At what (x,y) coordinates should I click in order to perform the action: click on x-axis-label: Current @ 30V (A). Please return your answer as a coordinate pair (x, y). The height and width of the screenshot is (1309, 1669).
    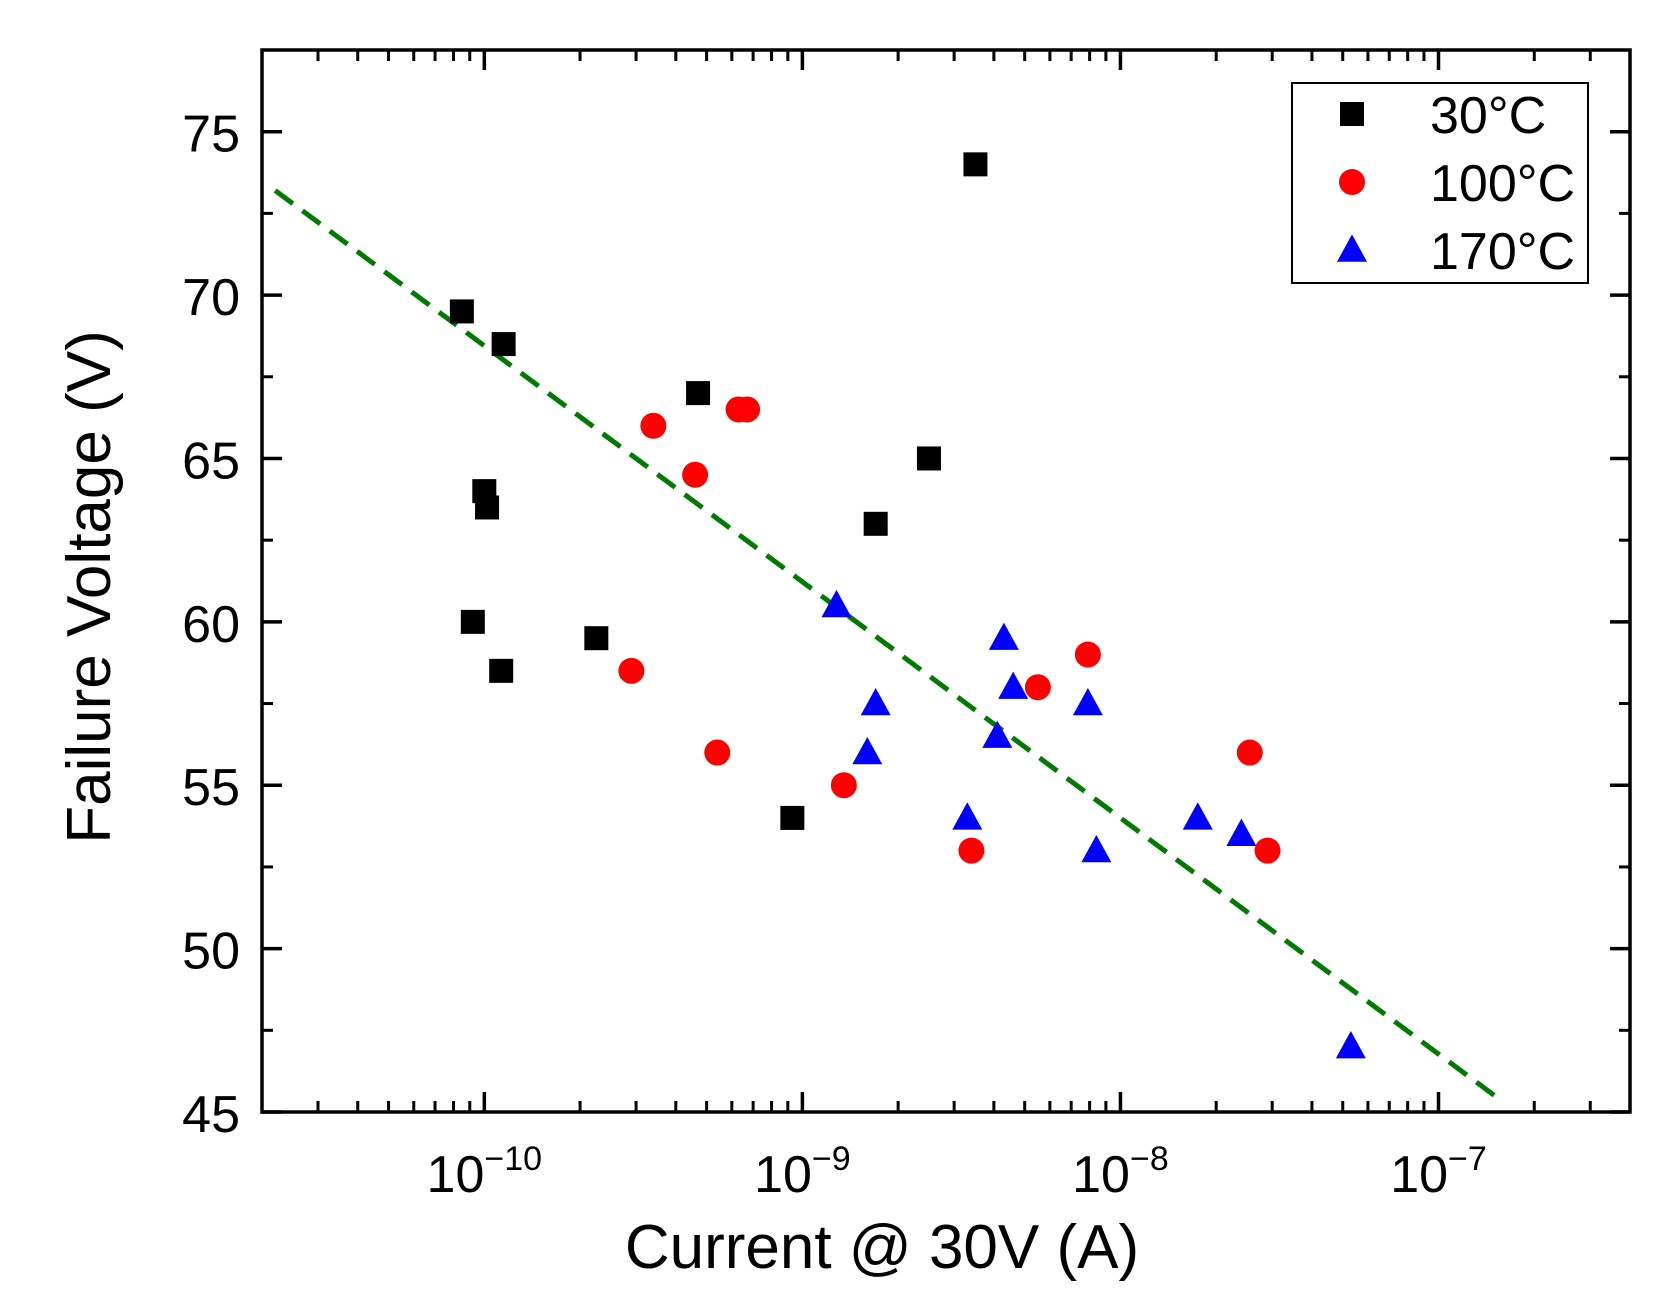
    Looking at the image, I should click on (882, 1247).